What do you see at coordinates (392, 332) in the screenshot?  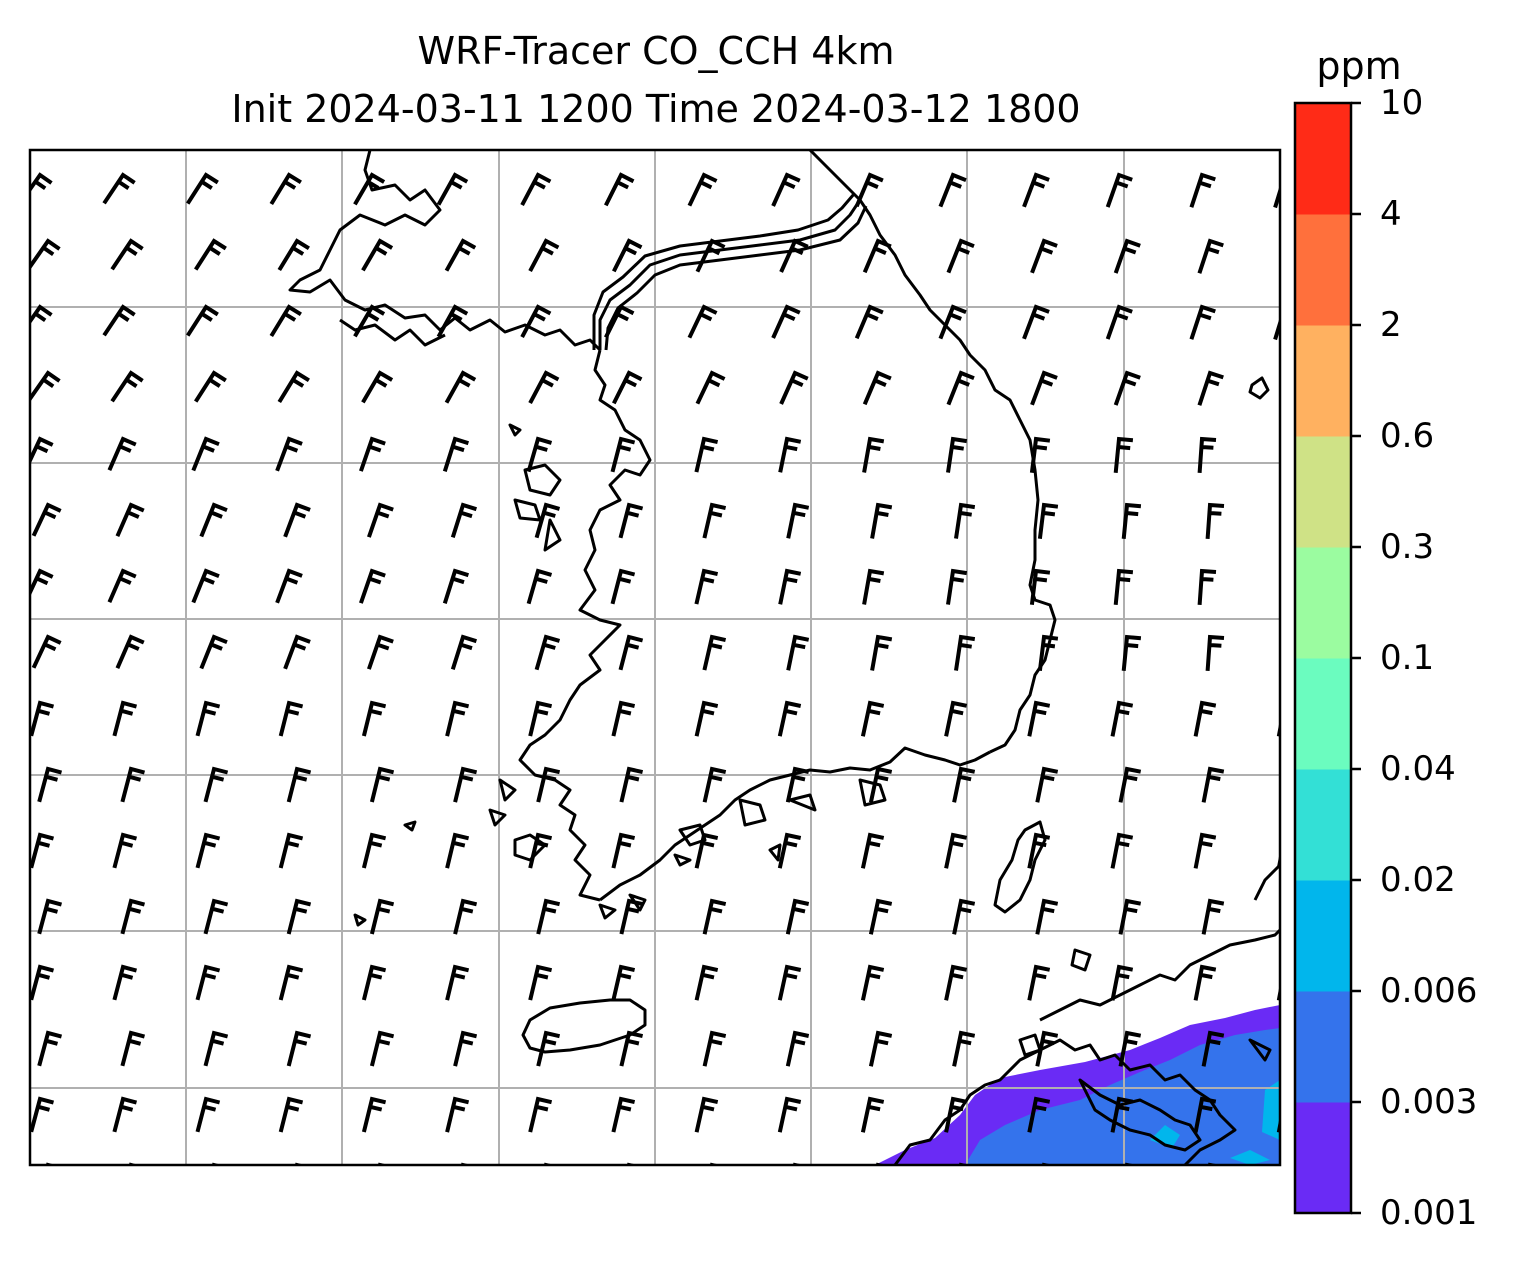 I see `coastline-liaodong-bay` at bounding box center [392, 332].